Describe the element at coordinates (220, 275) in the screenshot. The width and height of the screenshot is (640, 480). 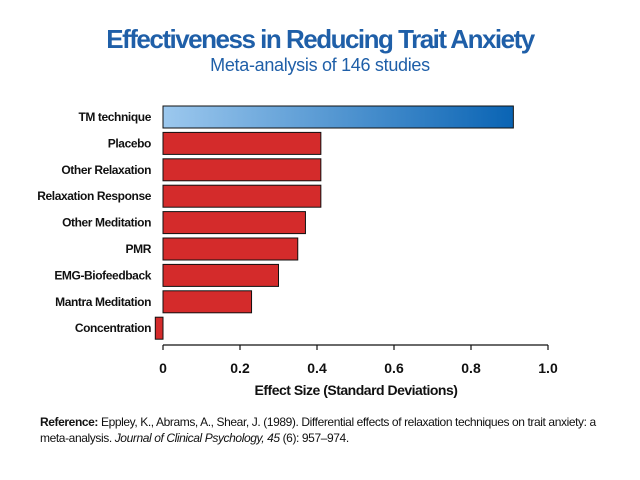
I see `bar-emg-biofeedback` at that location.